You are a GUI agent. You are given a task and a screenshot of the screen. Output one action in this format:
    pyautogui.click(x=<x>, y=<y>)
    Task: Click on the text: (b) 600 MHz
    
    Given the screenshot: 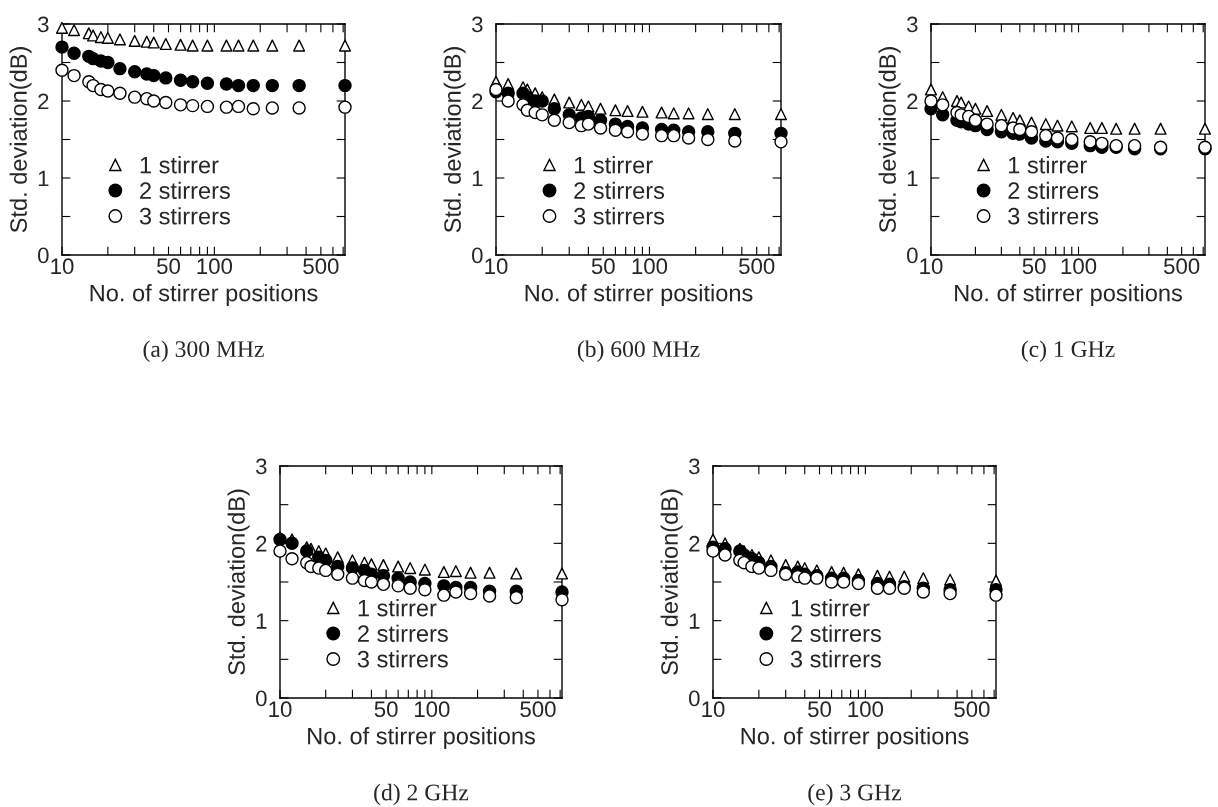 What is the action you would take?
    pyautogui.click(x=638, y=351)
    